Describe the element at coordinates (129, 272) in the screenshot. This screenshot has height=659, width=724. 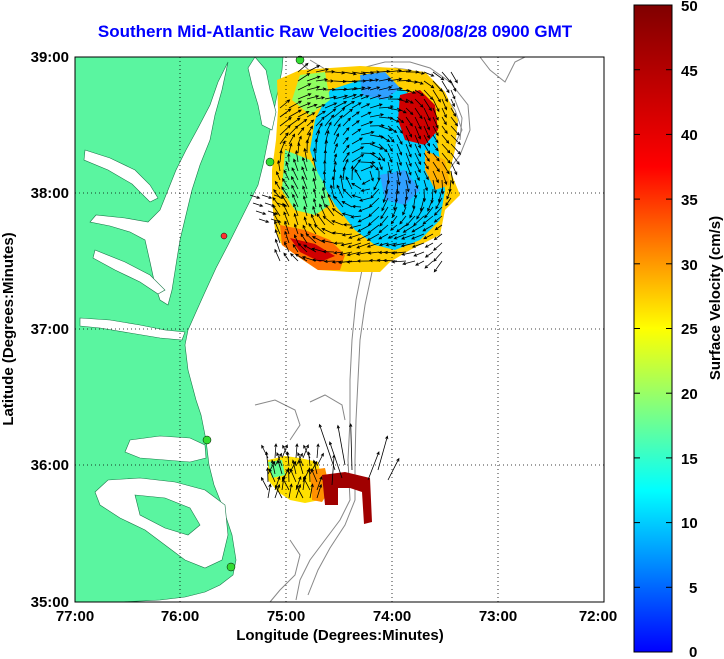
I see `rappahannock-river` at that location.